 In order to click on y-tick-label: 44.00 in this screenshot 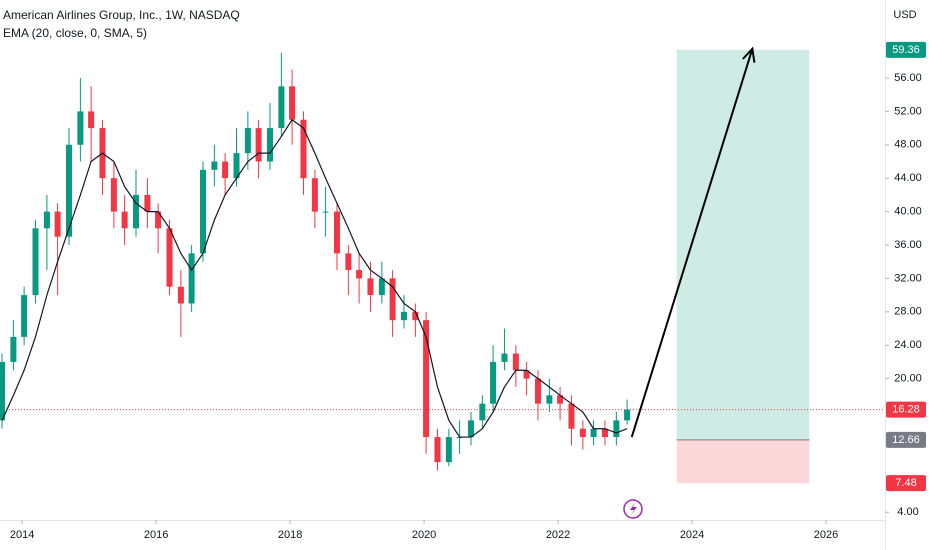, I will do `click(908, 178)`.